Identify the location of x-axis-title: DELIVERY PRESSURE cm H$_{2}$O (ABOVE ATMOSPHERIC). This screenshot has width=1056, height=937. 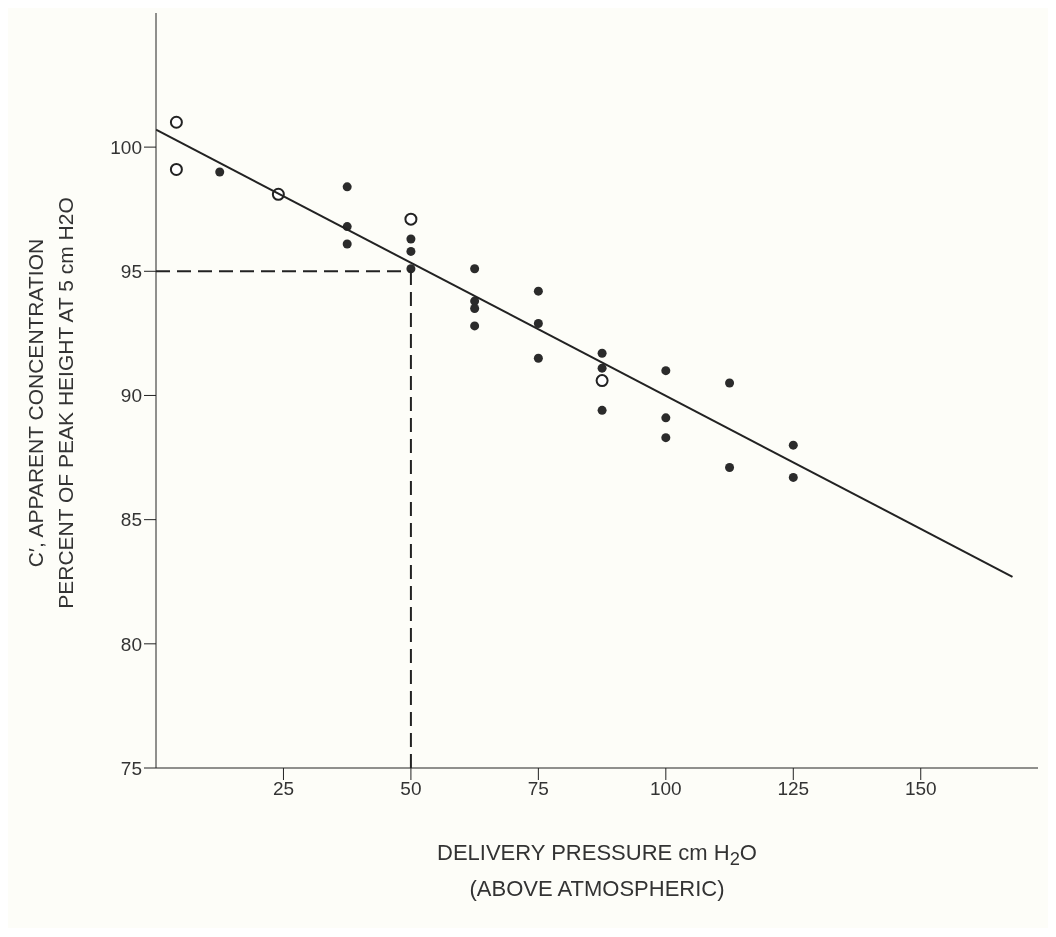
(597, 871).